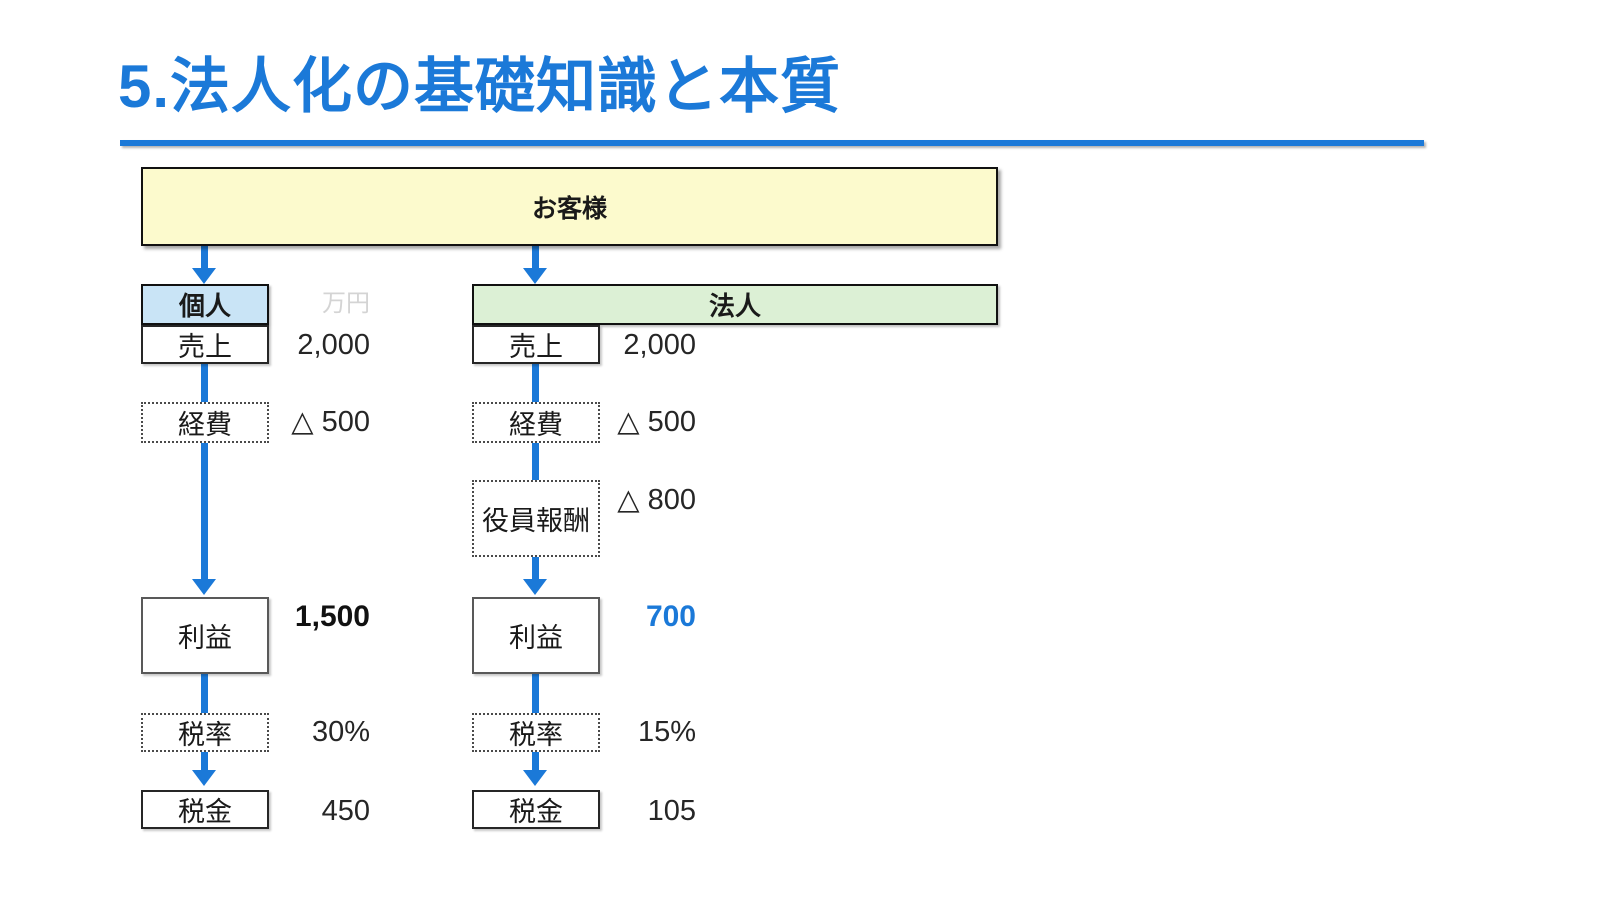 The height and width of the screenshot is (900, 1600). I want to click on individual-profit-label: 利益, so click(205, 638).